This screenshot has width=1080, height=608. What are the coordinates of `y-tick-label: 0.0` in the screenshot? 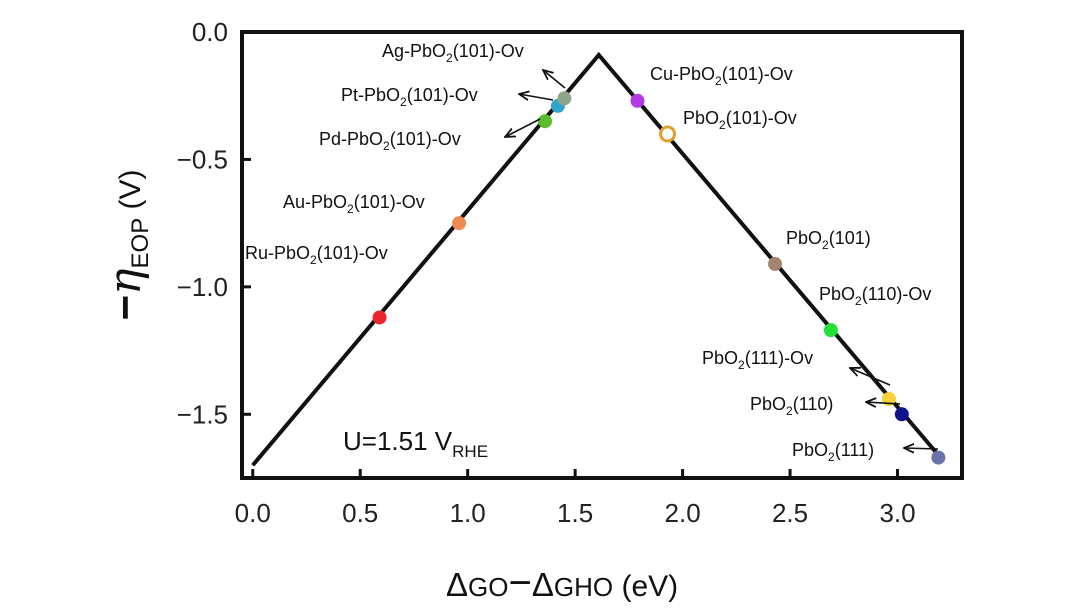 It's located at (210, 32).